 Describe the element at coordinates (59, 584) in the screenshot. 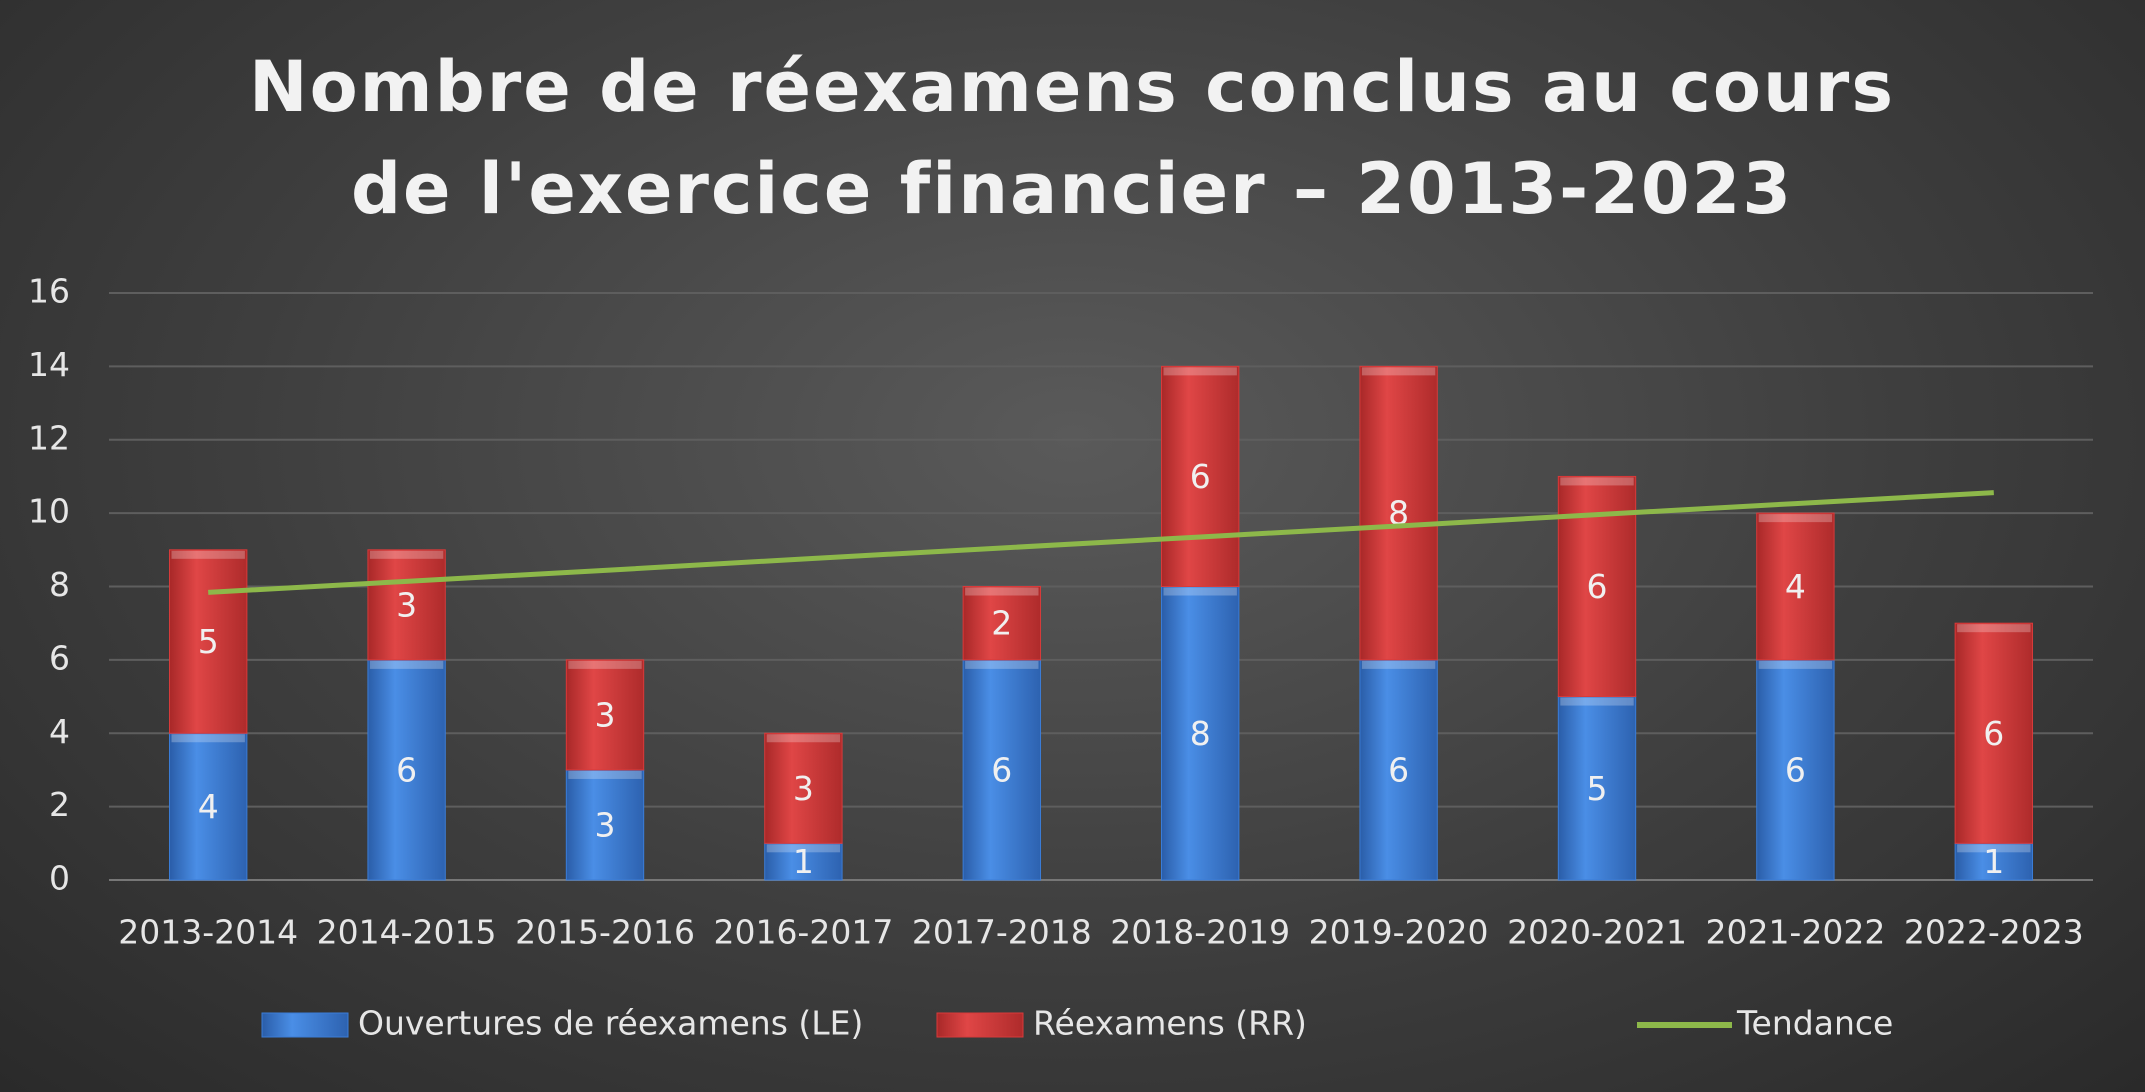

I see `y-tick-label: 8` at that location.